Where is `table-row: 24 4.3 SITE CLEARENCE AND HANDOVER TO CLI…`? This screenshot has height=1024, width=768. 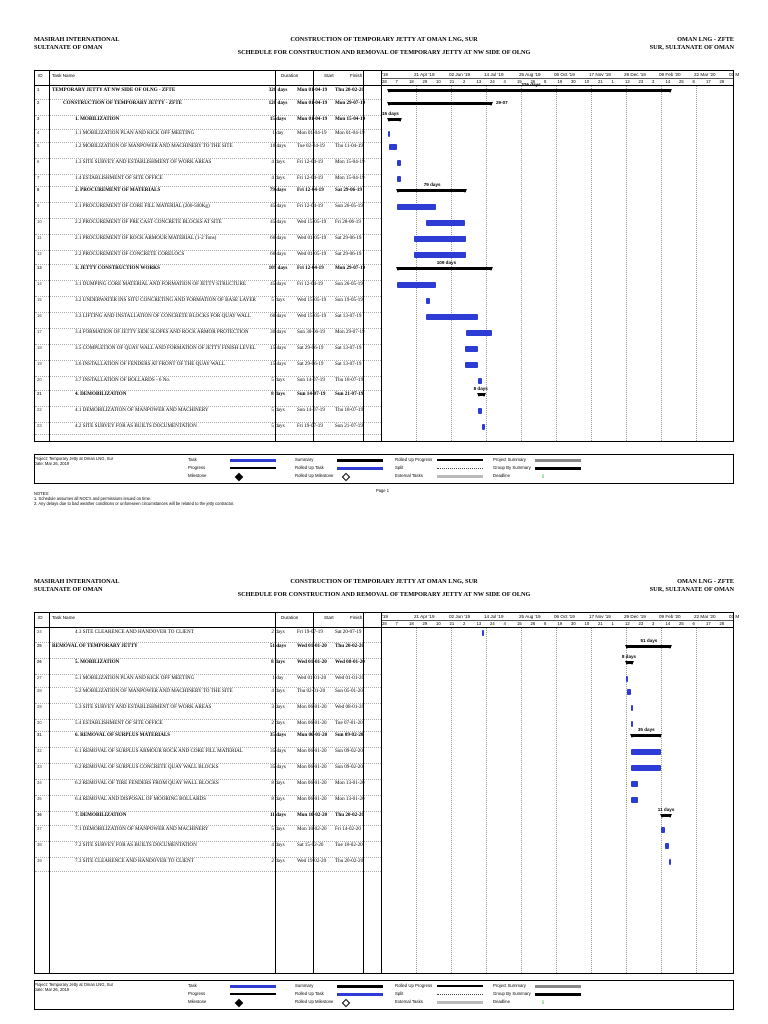 table-row: 24 4.3 SITE CLEARENCE AND HANDOVER TO CLI… is located at coordinates (208, 635).